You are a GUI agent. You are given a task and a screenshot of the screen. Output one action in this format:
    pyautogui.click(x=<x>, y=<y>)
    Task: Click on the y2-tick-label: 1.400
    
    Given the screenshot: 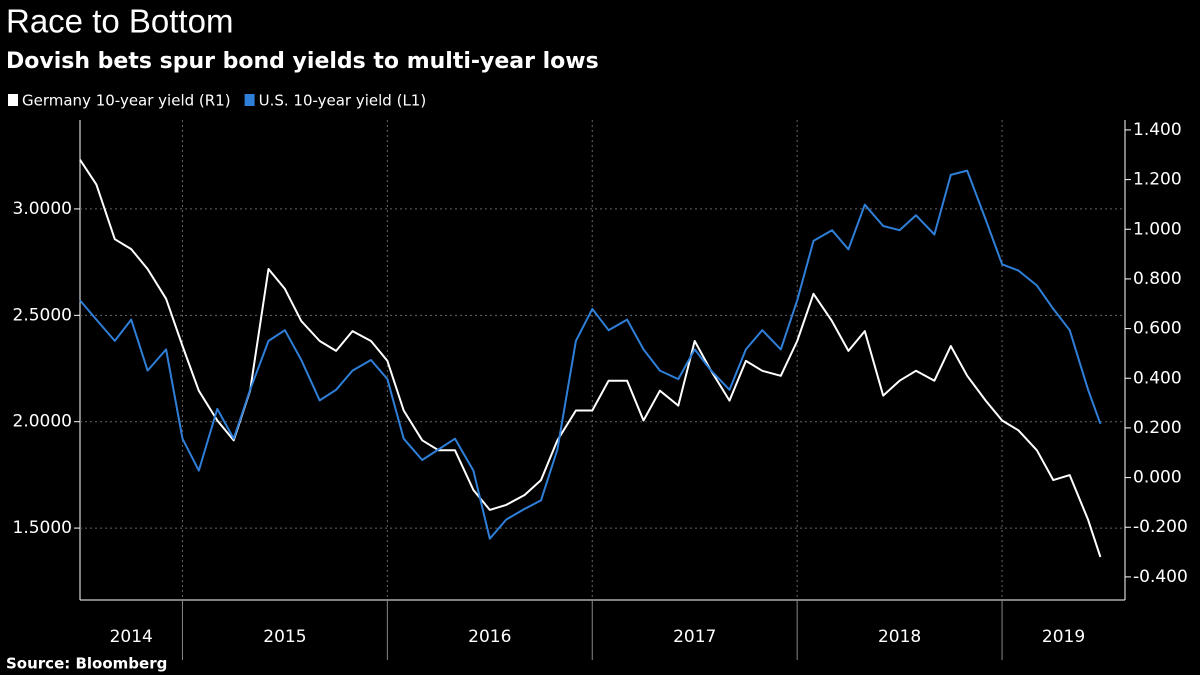 What is the action you would take?
    pyautogui.click(x=1157, y=130)
    